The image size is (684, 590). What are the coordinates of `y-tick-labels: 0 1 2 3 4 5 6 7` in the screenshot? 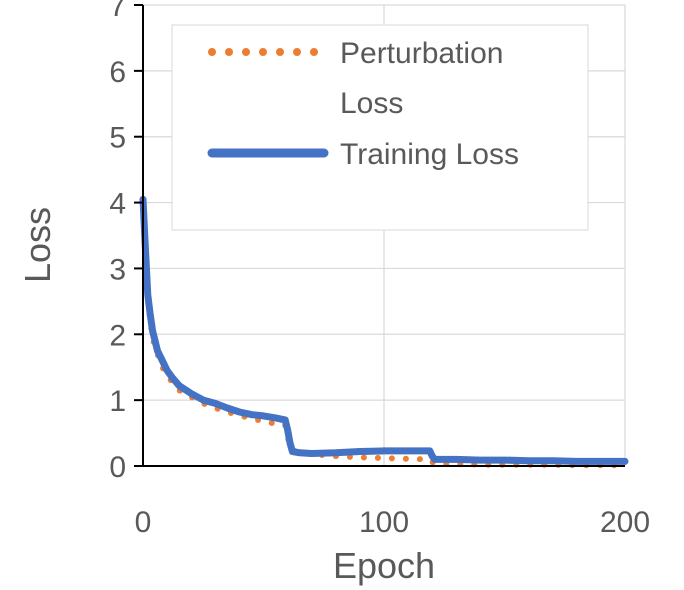 It's located at (117, 242).